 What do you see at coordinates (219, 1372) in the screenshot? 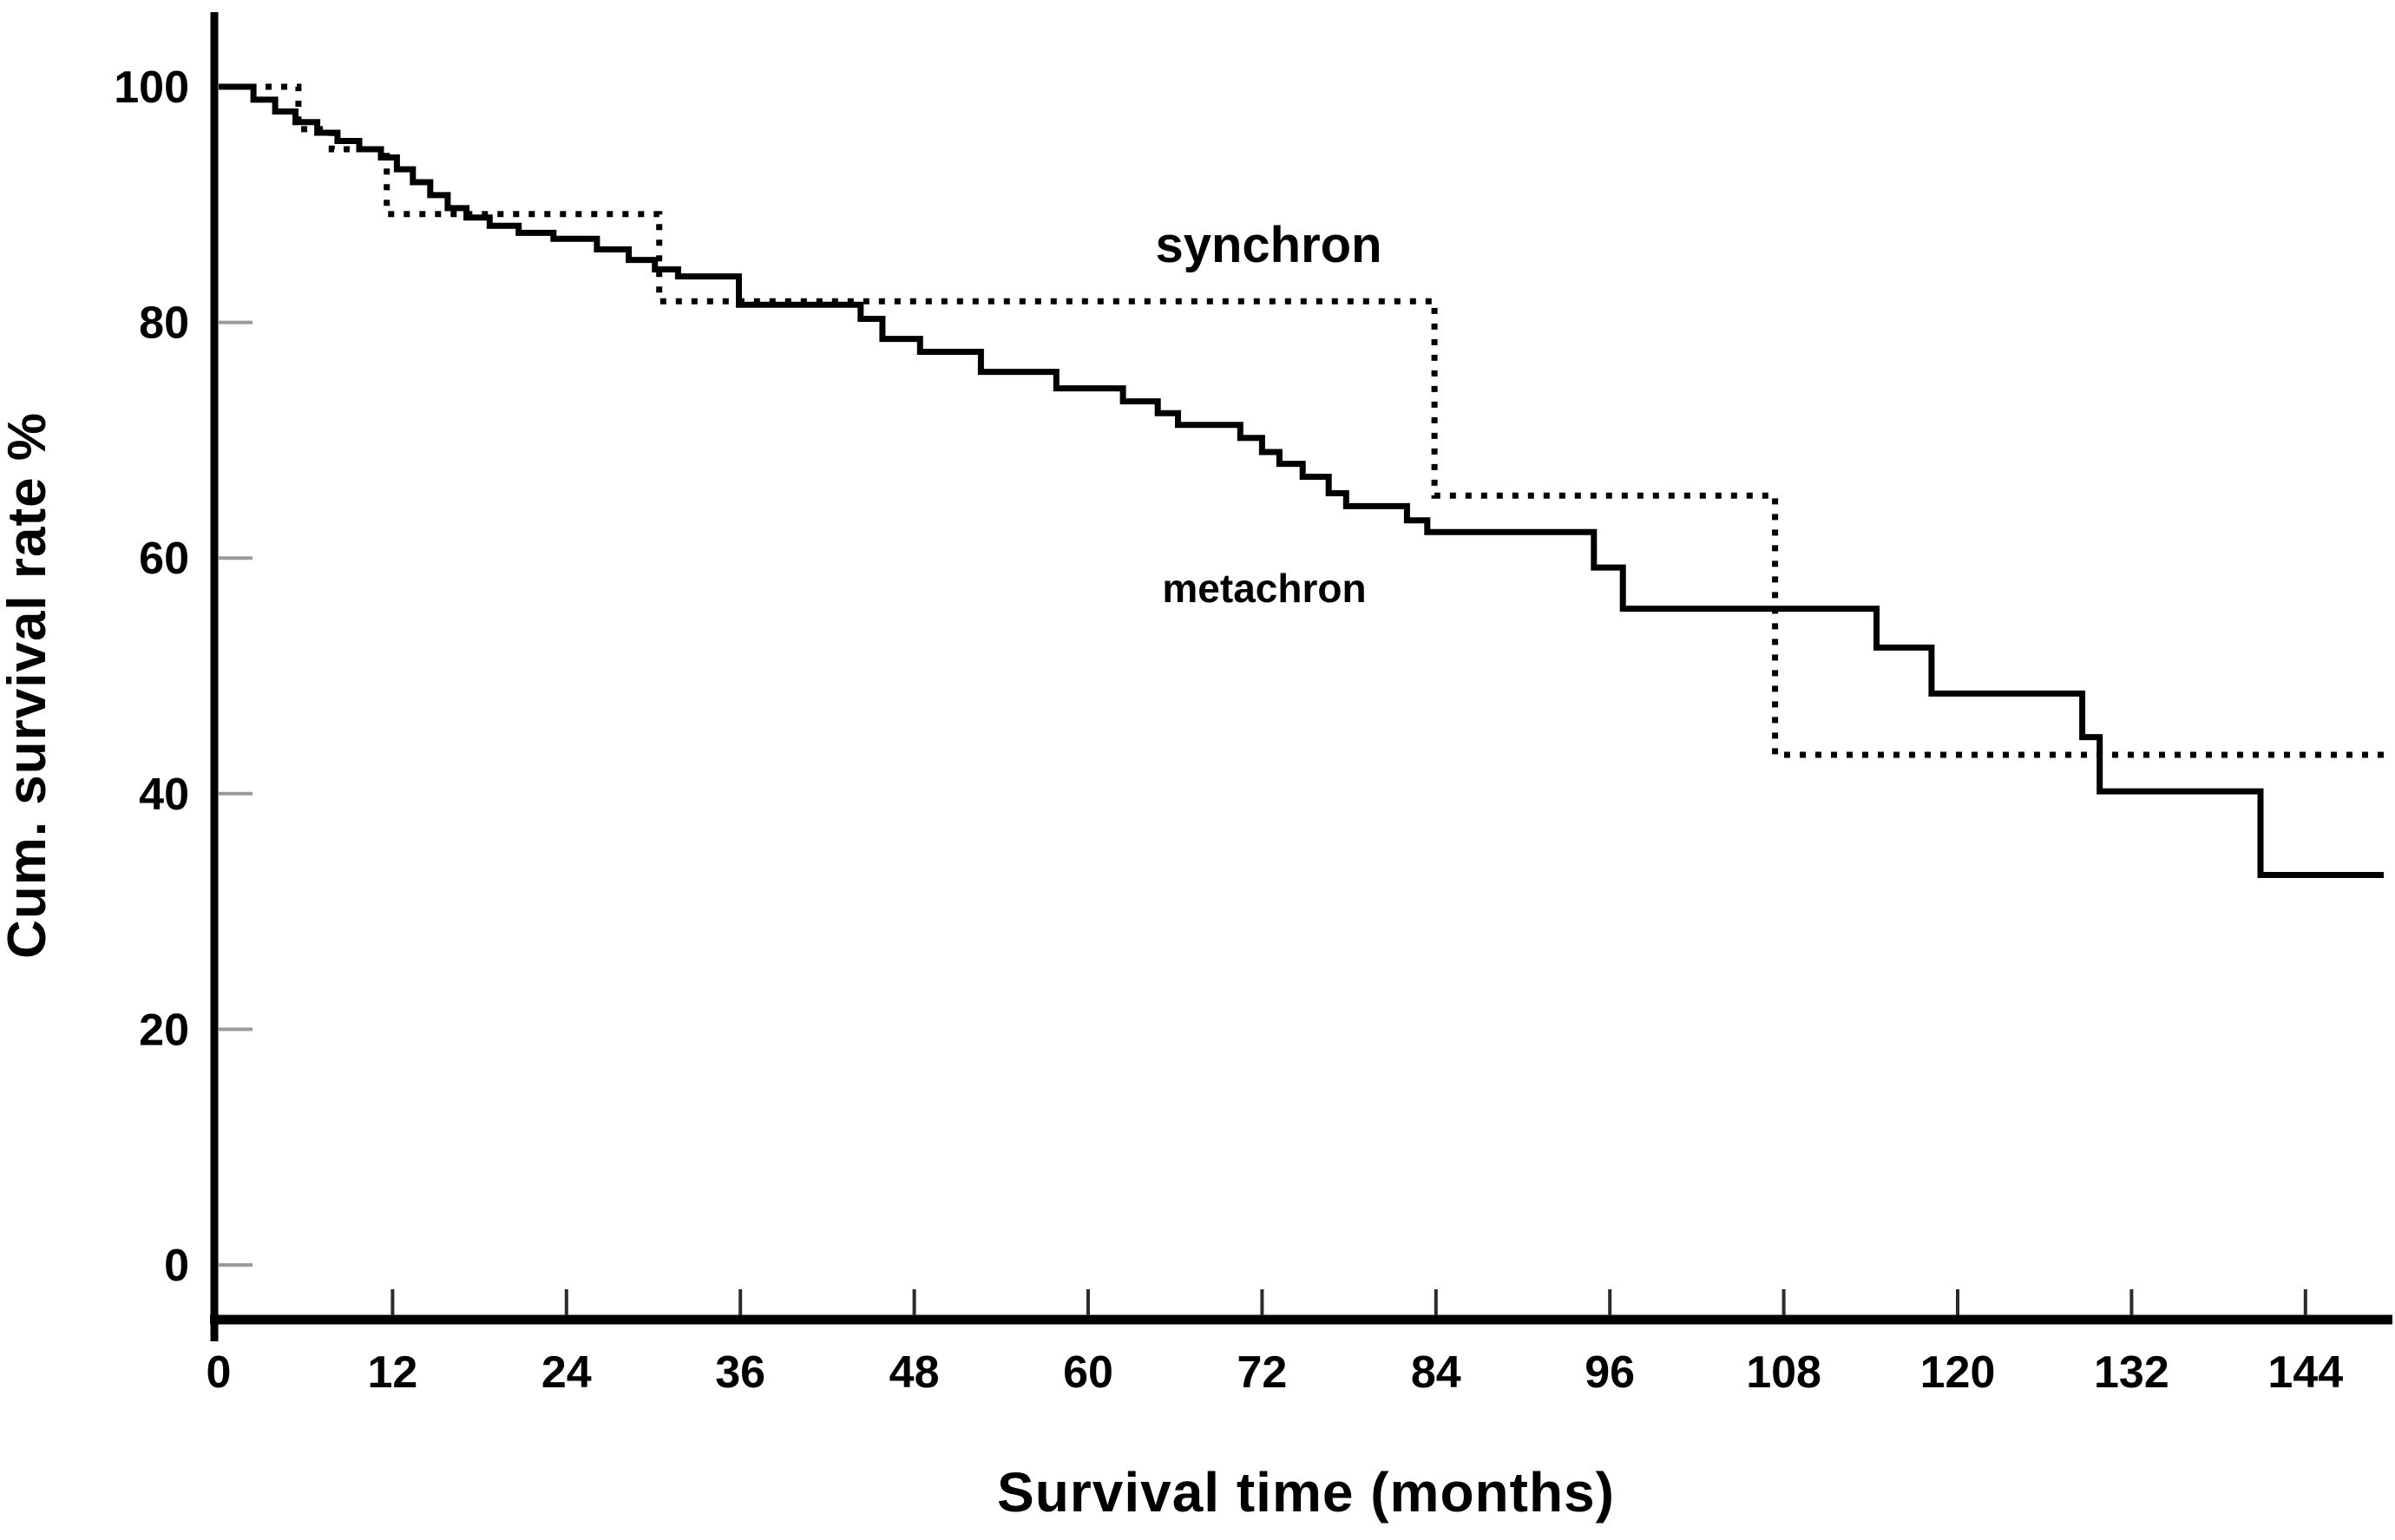
I see `x-tick-label-0: 0` at bounding box center [219, 1372].